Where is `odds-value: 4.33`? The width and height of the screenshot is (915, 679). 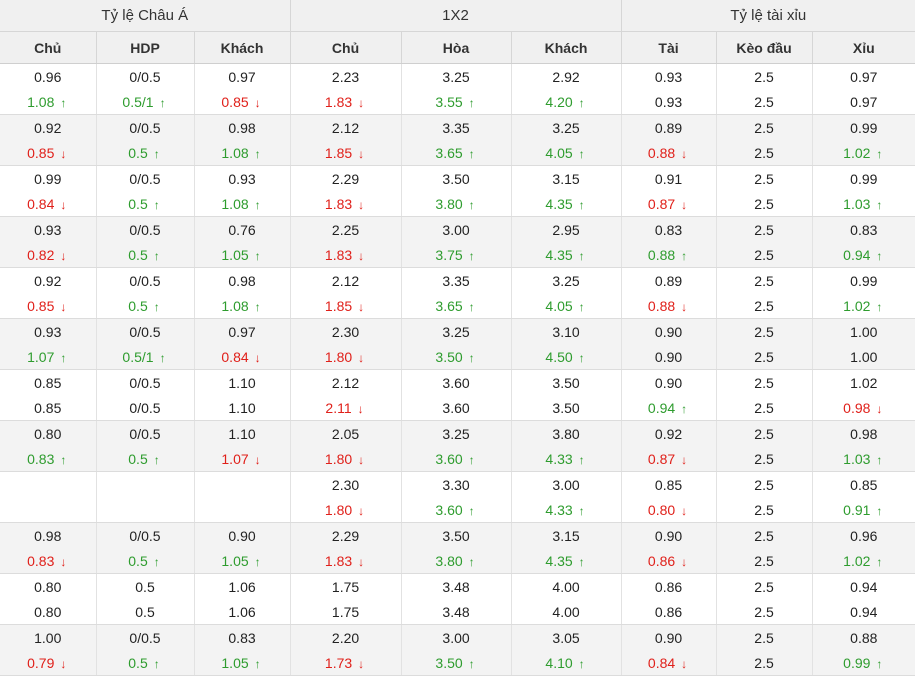
odds-value: 4.33 is located at coordinates (559, 509).